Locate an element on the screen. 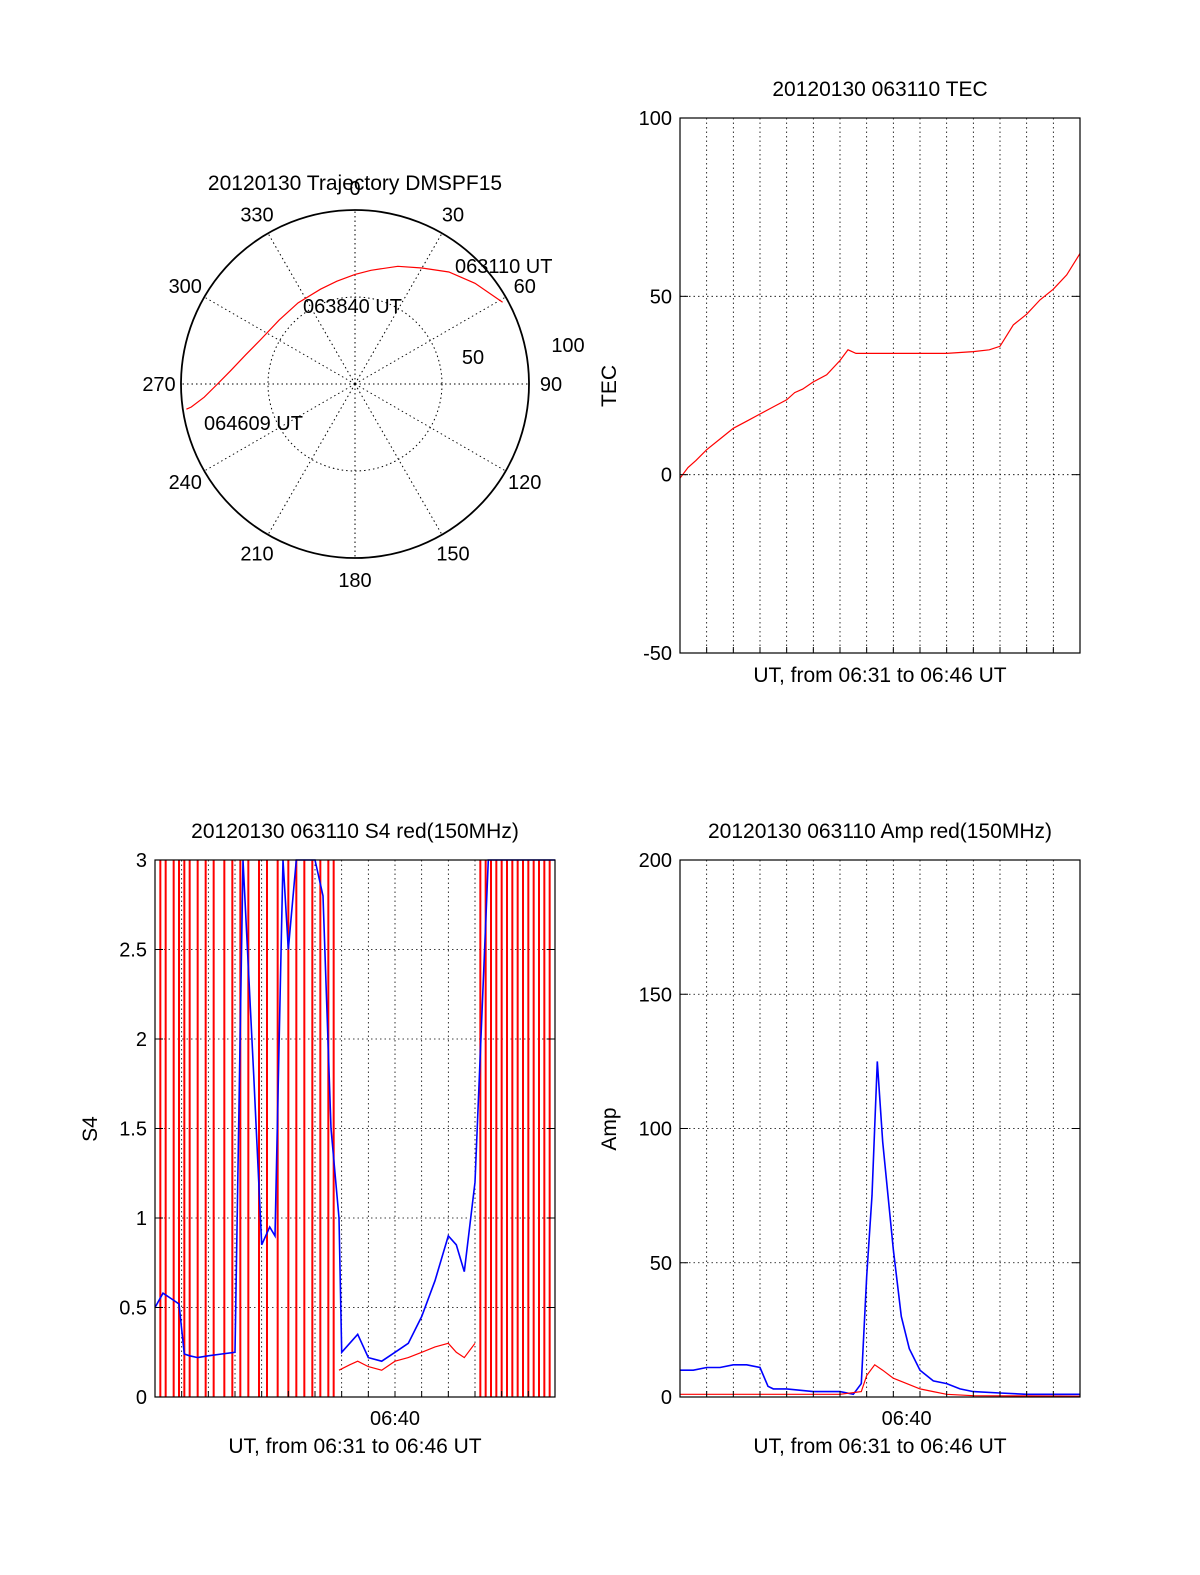 The image size is (1200, 1575). tec-xlabel: UT, from 06:31 to 06:46 UT is located at coordinates (879, 675).